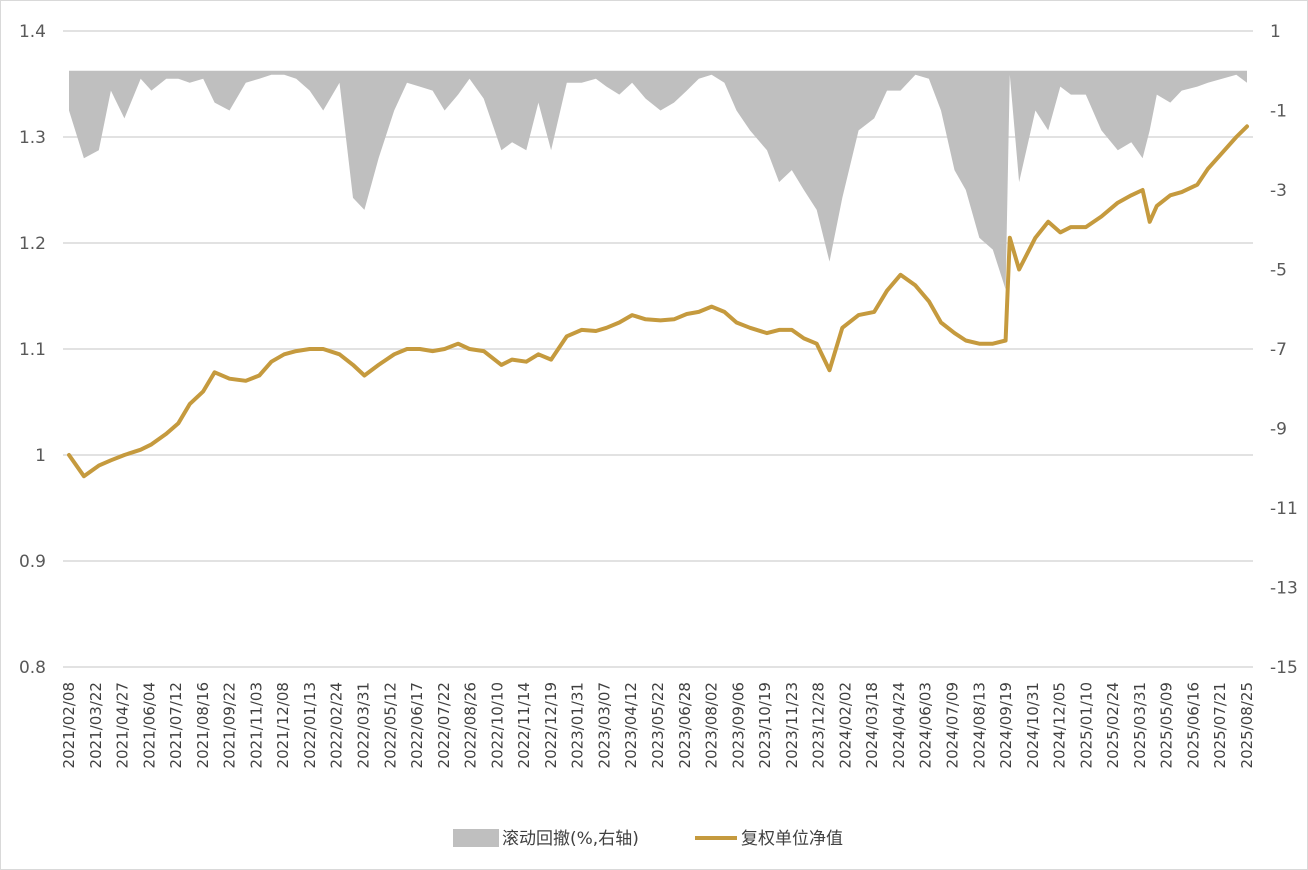 The image size is (1308, 870). Describe the element at coordinates (604, 725) in the screenshot. I see `x-tick-label: 2023/03/07` at that location.